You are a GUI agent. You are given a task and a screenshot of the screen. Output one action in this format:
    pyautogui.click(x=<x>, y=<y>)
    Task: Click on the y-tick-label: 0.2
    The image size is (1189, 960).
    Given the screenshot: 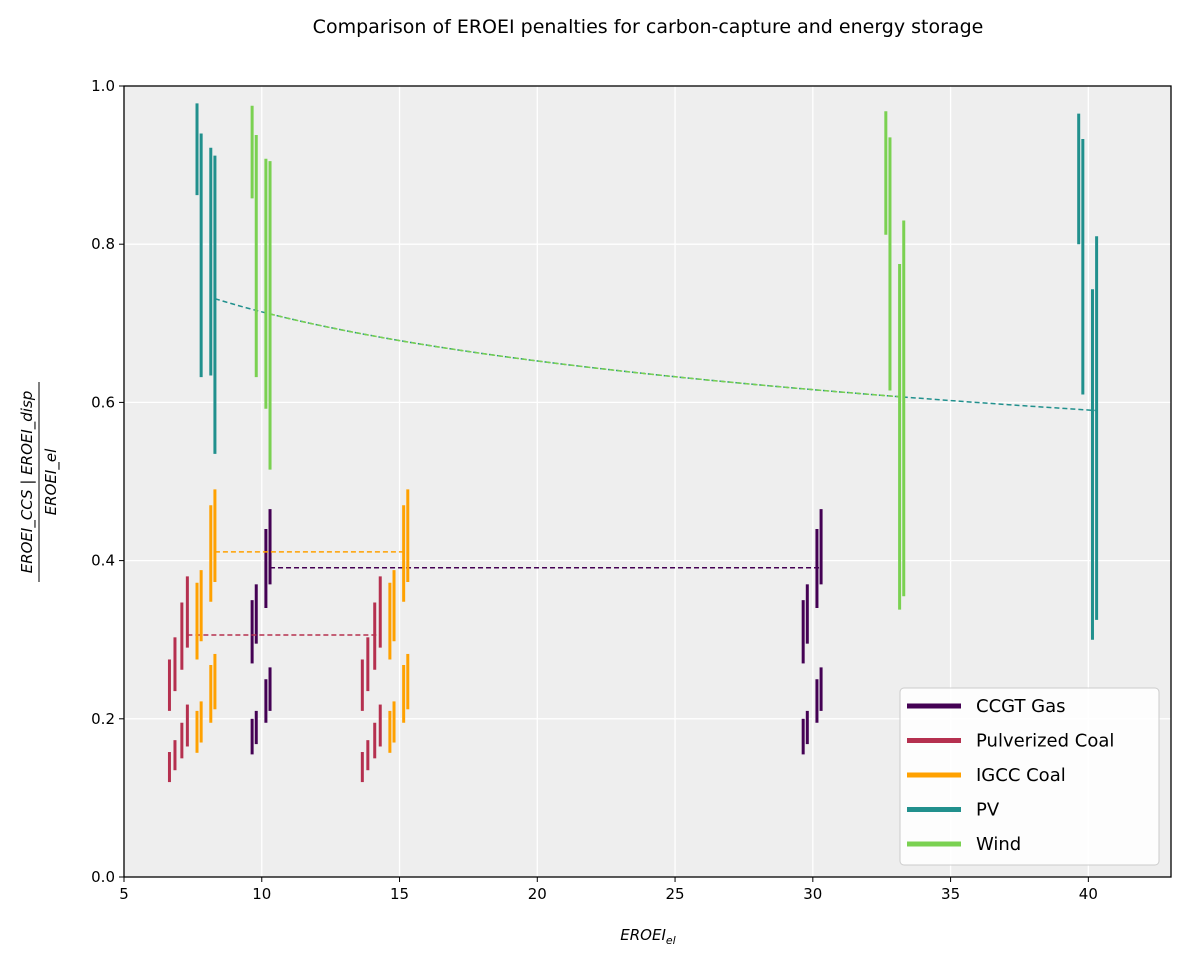 What is the action you would take?
    pyautogui.click(x=103, y=719)
    